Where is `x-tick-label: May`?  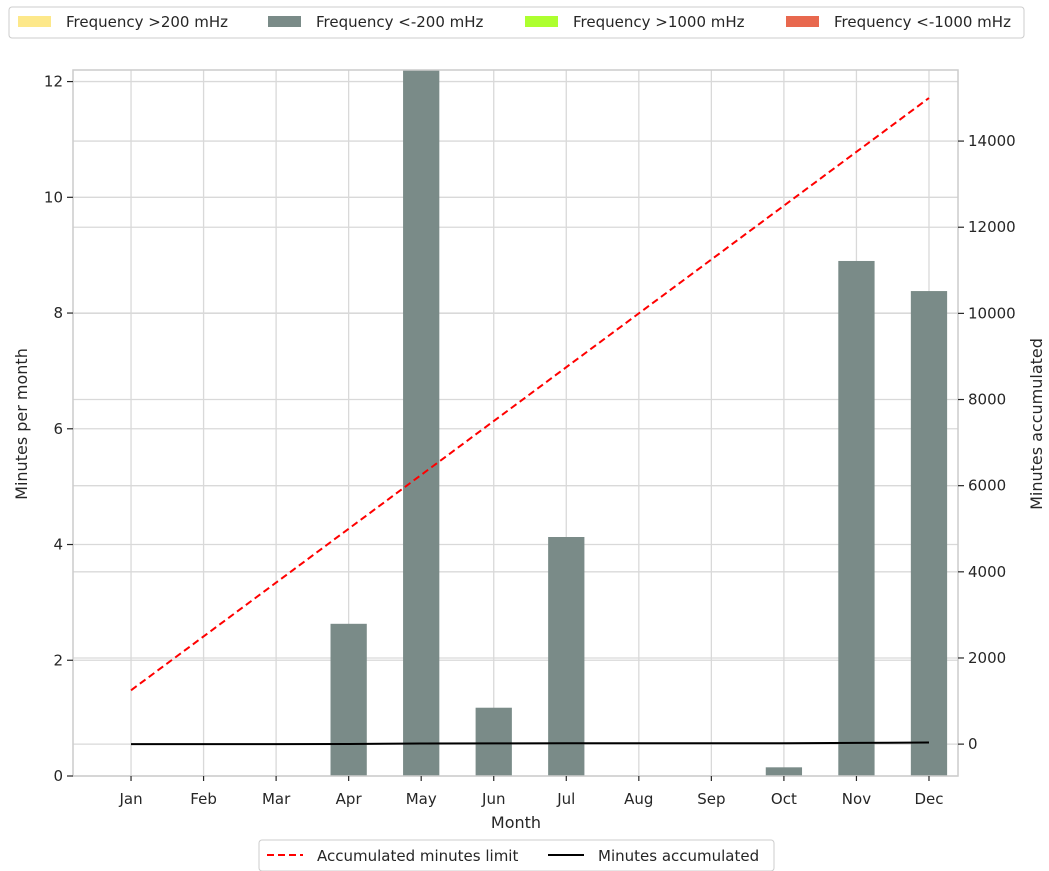
x-tick-label: May is located at coordinates (421, 799).